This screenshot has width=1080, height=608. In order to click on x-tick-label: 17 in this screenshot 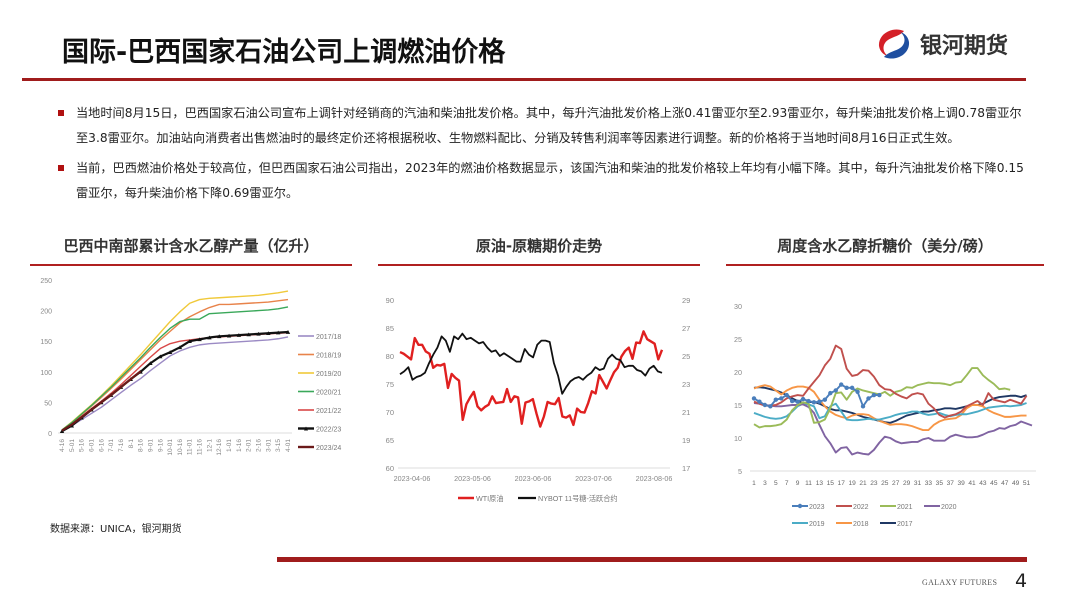, I will do `click(842, 483)`.